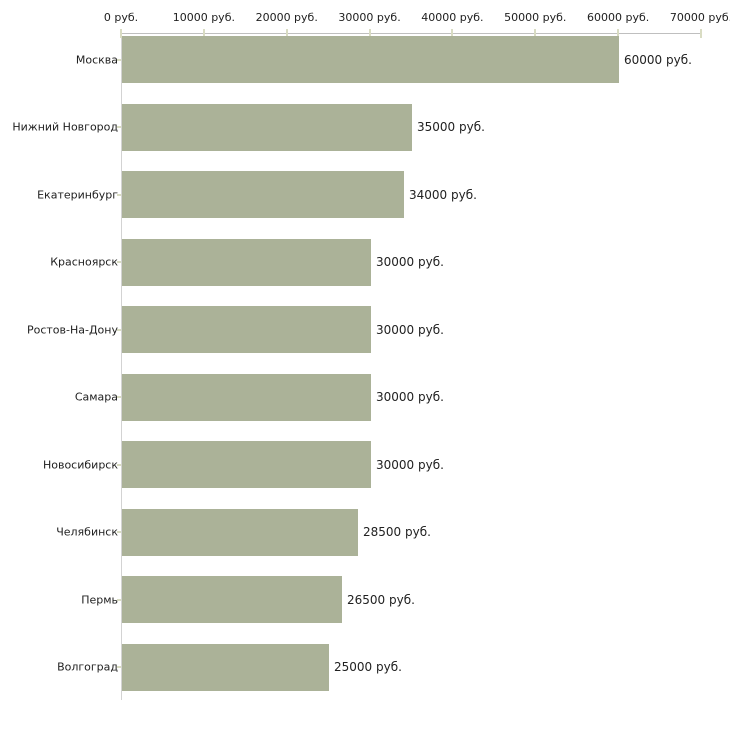  I want to click on category-label: Пермь, so click(99, 600).